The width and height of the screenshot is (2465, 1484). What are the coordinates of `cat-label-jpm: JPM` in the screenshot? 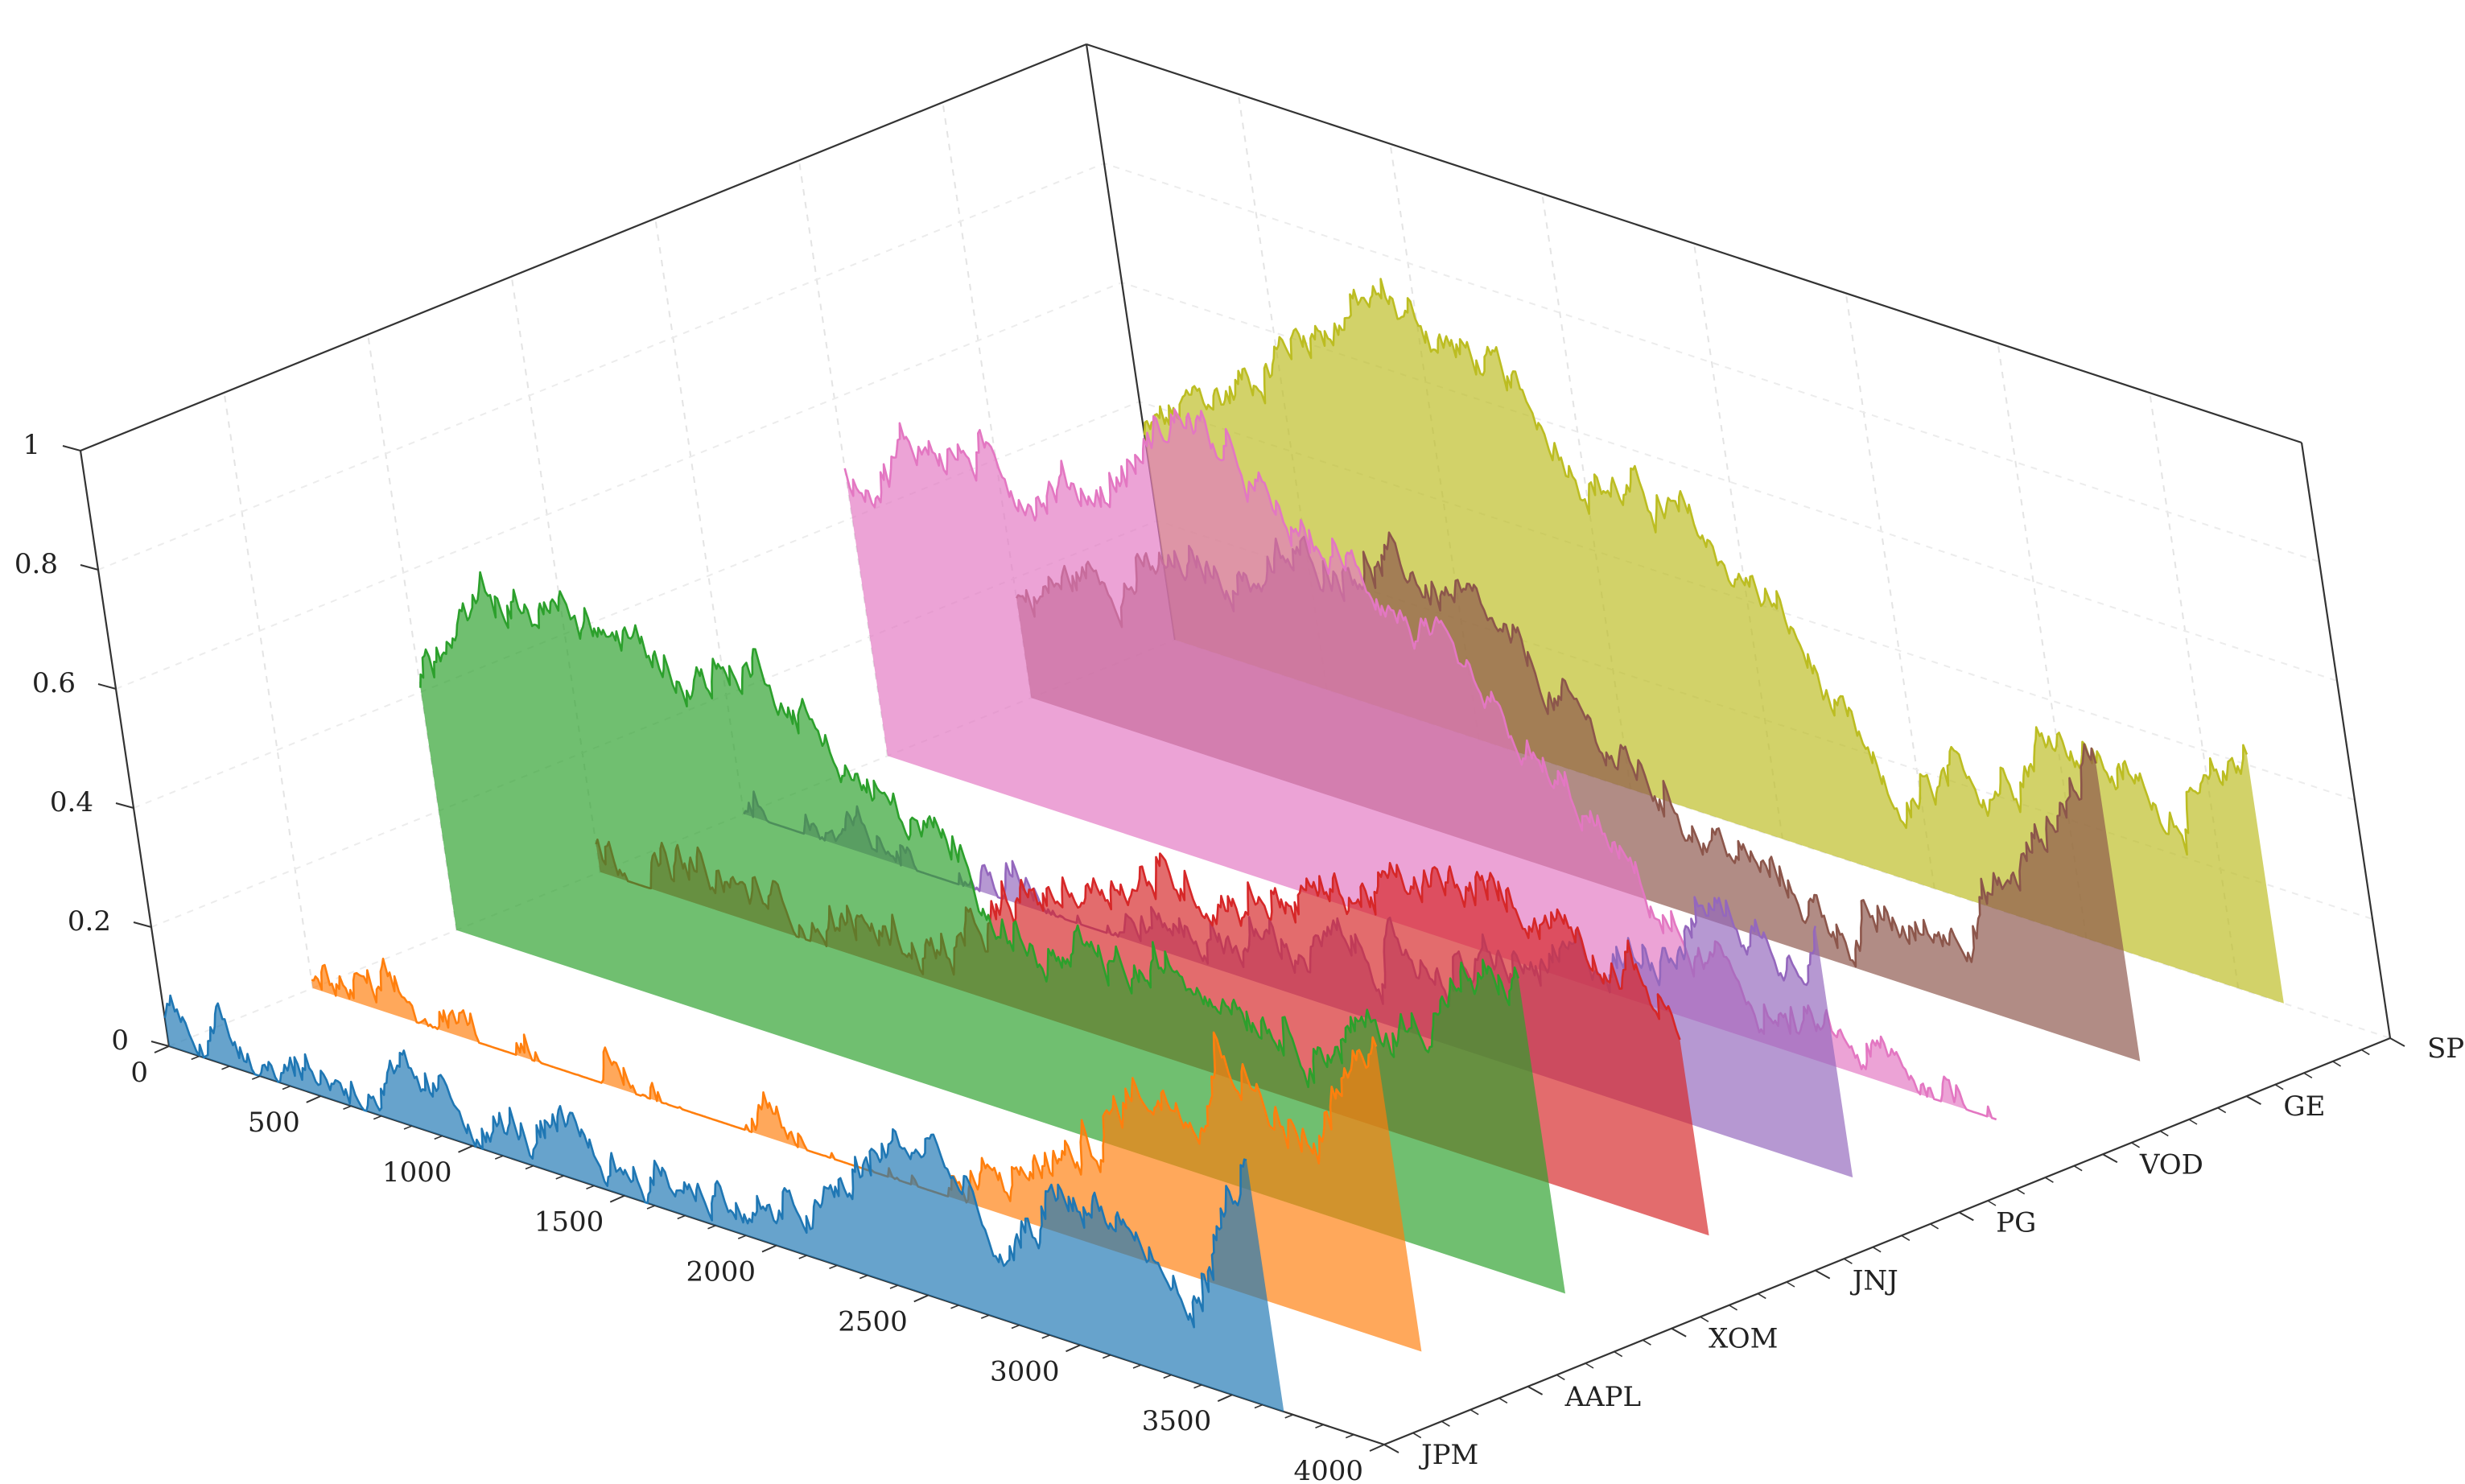 It's located at (1448, 1455).